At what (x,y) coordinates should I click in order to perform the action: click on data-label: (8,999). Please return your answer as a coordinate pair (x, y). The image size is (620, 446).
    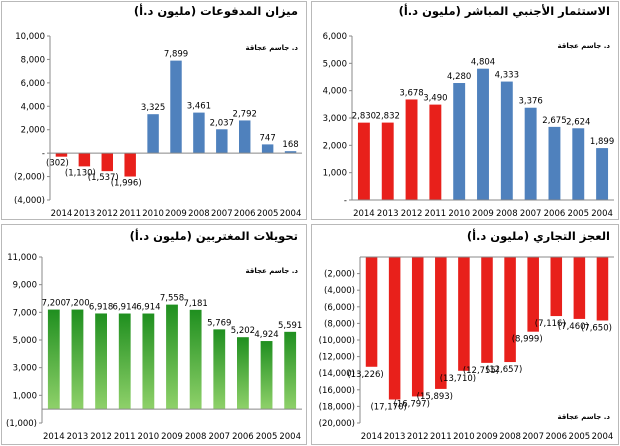
    Looking at the image, I should click on (527, 340).